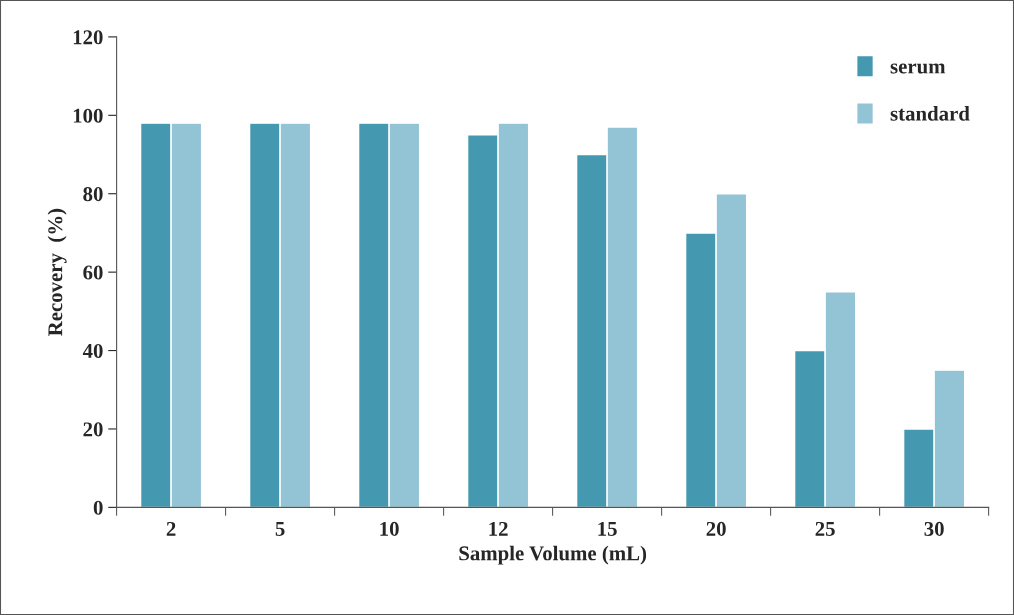 Image resolution: width=1014 pixels, height=615 pixels. I want to click on y-axis-title: Recovery (%), so click(57, 272).